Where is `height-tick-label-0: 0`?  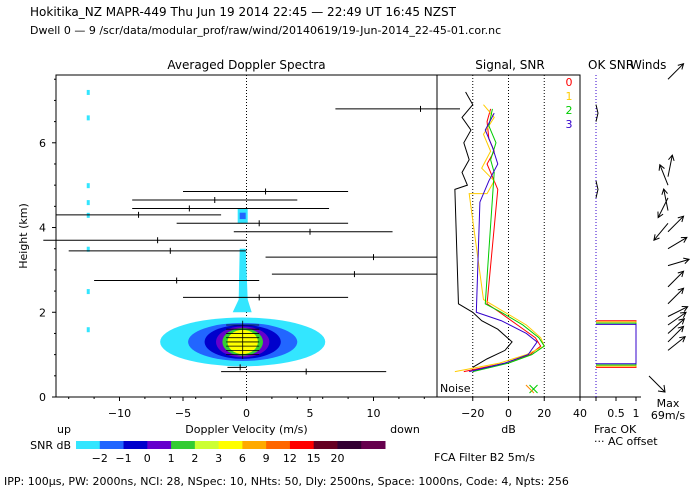 height-tick-label-0: 0 is located at coordinates (42, 397).